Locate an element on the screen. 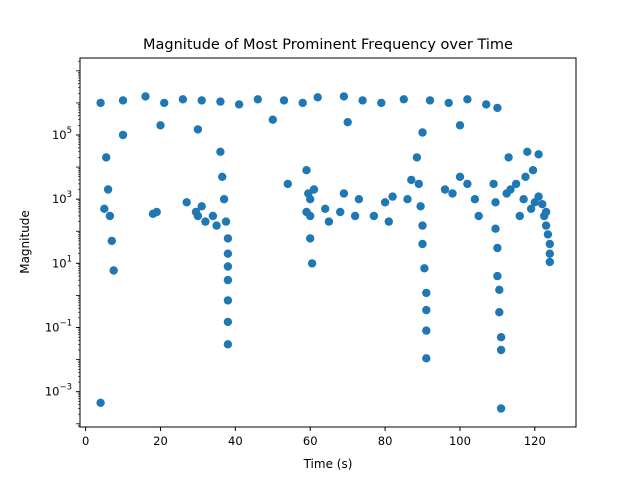 This screenshot has width=640, height=480. x-tick-label-5: 100 is located at coordinates (460, 441).